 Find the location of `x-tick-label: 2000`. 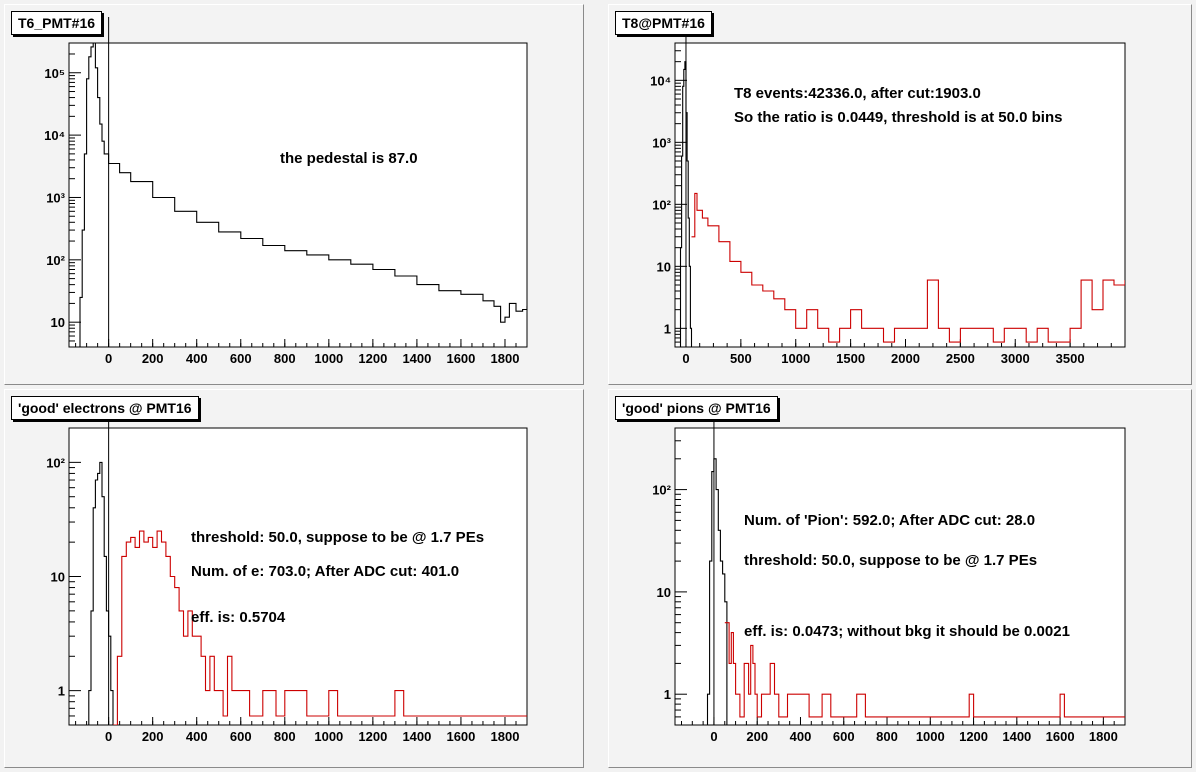

x-tick-label: 2000 is located at coordinates (905, 358).